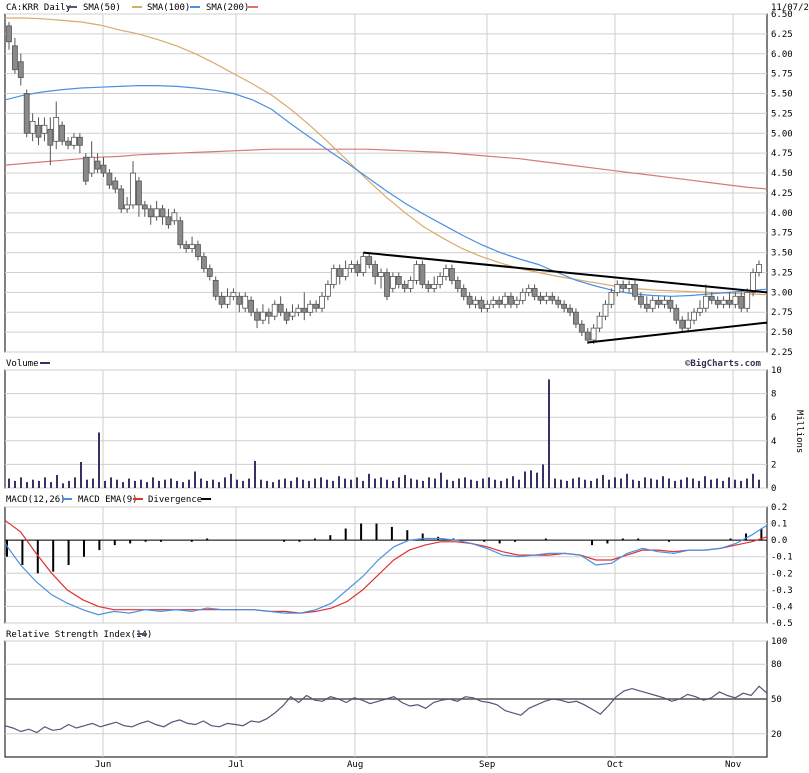  Describe the element at coordinates (779, 541) in the screenshot. I see `y-tick-label: 0.0` at that location.